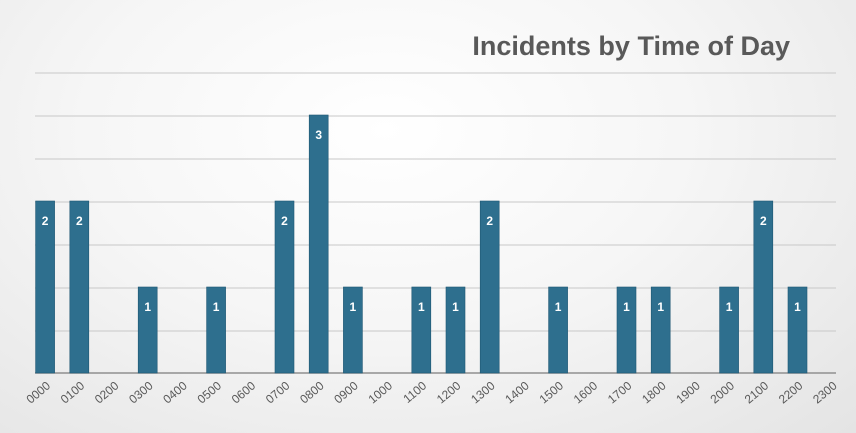 The image size is (856, 433). I want to click on x-tick-1800: 1800, so click(654, 392).